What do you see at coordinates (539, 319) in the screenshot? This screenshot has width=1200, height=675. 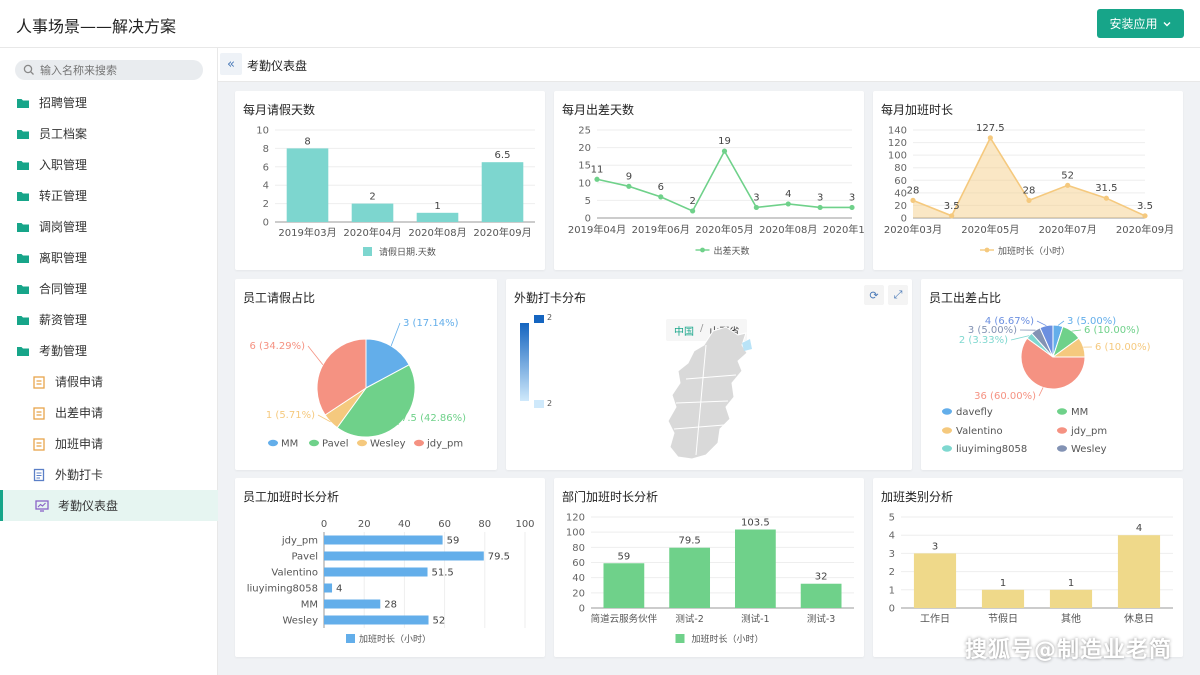 I see `visual-map-handle-top` at bounding box center [539, 319].